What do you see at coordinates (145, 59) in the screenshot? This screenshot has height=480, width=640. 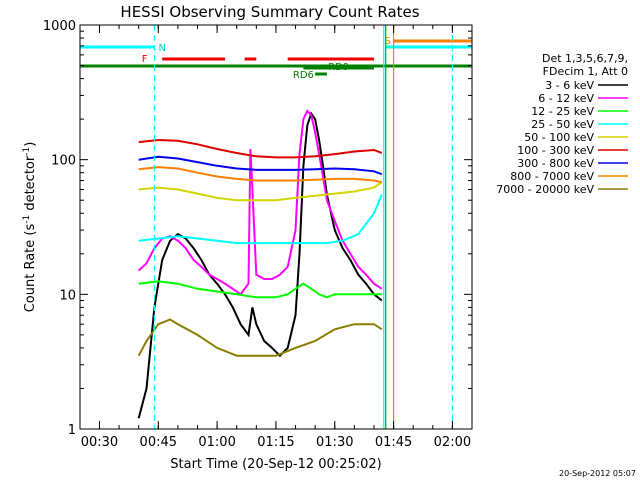 I see `flag-label-f: F` at bounding box center [145, 59].